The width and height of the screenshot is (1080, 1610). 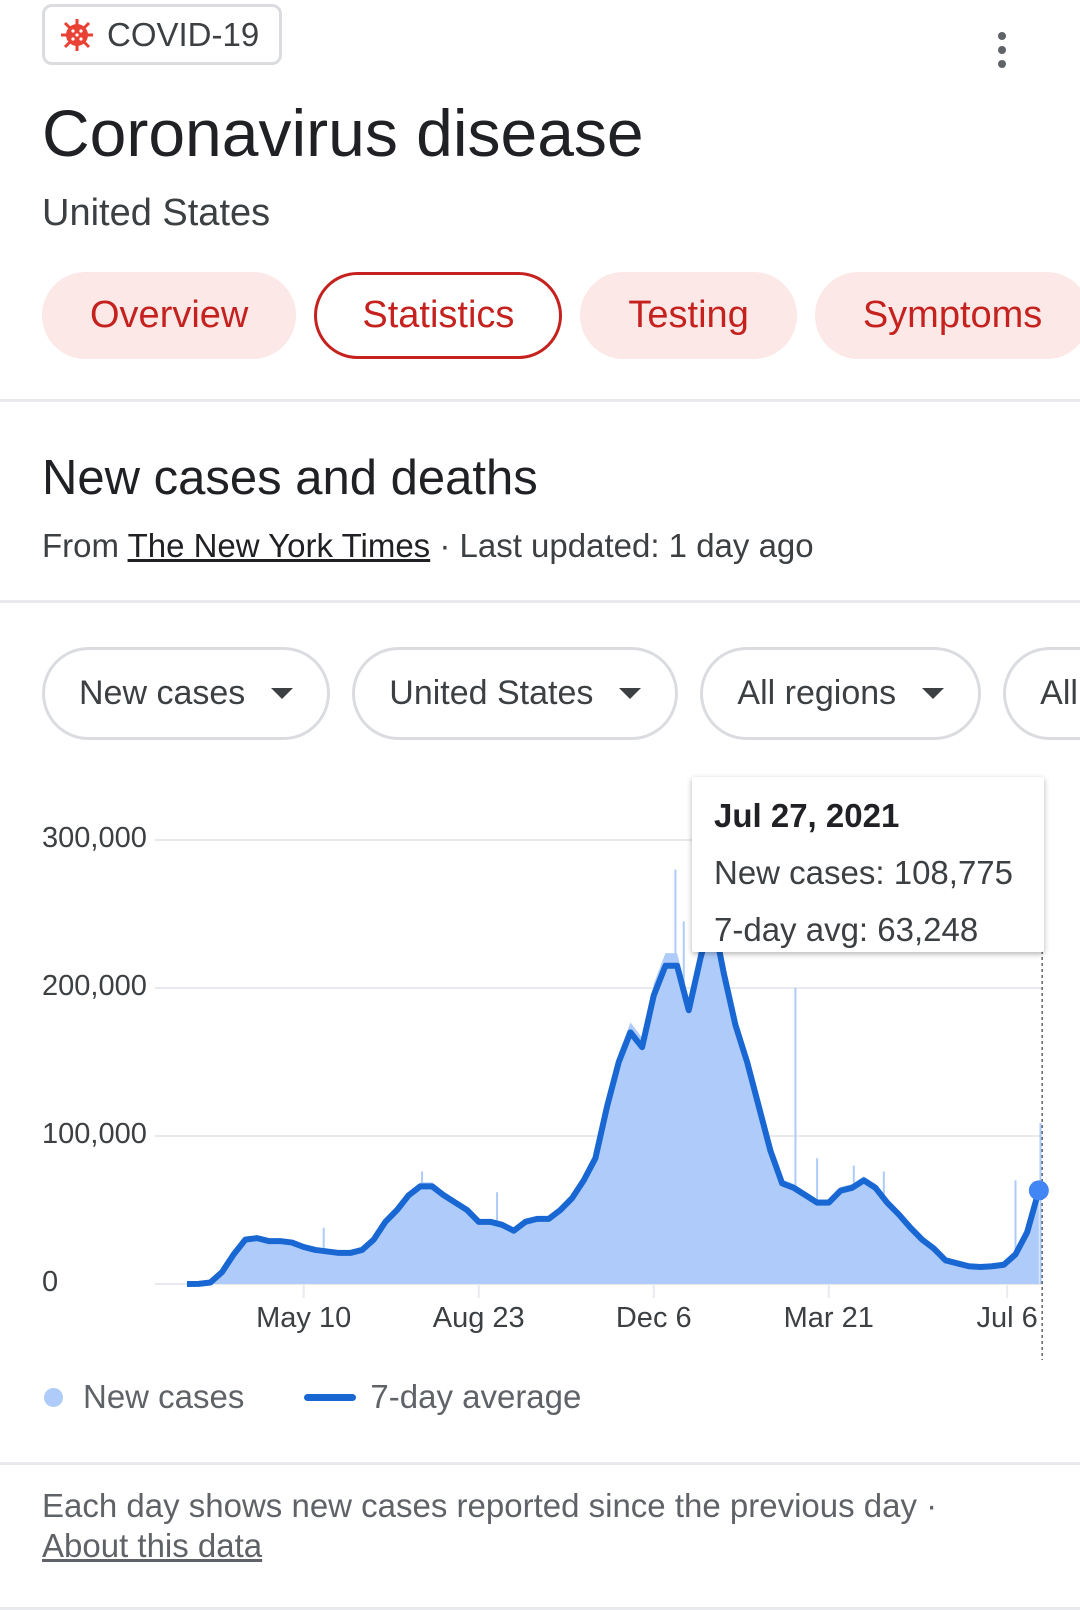 I want to click on x-tick-label: Aug 23, so click(x=478, y=1318).